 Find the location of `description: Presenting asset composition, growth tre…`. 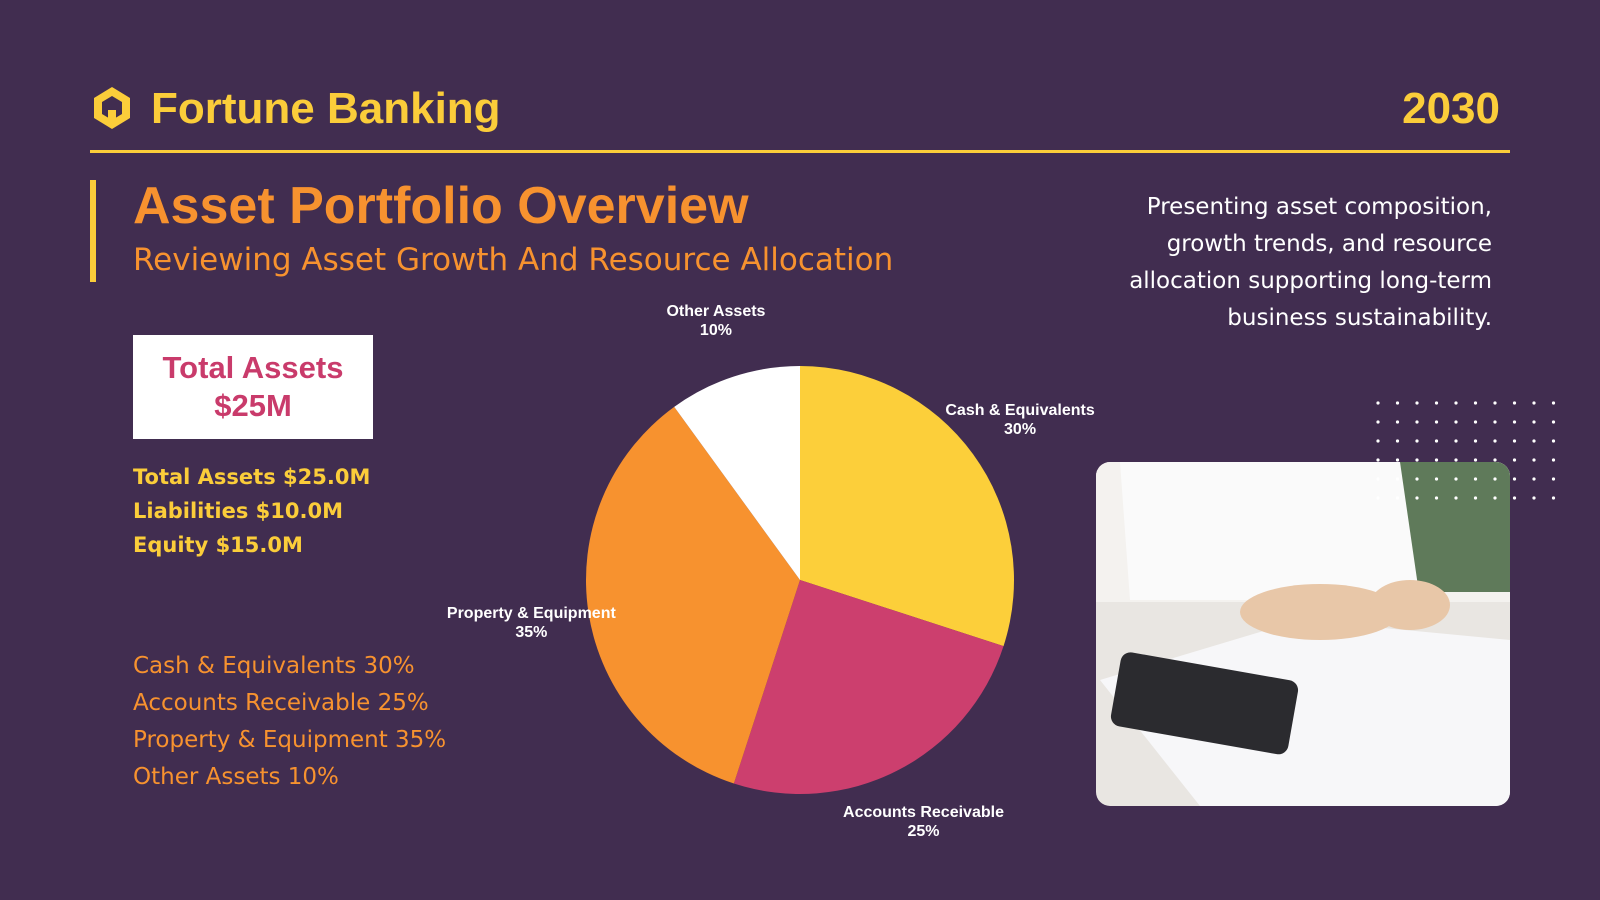

description: Presenting asset composition, growth tre… is located at coordinates (1310, 262).